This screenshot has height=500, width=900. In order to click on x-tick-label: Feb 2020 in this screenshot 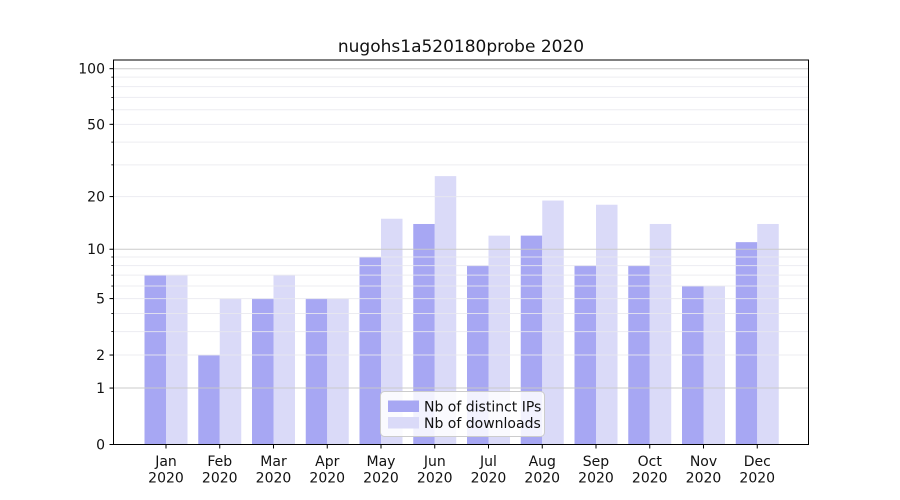, I will do `click(220, 470)`.